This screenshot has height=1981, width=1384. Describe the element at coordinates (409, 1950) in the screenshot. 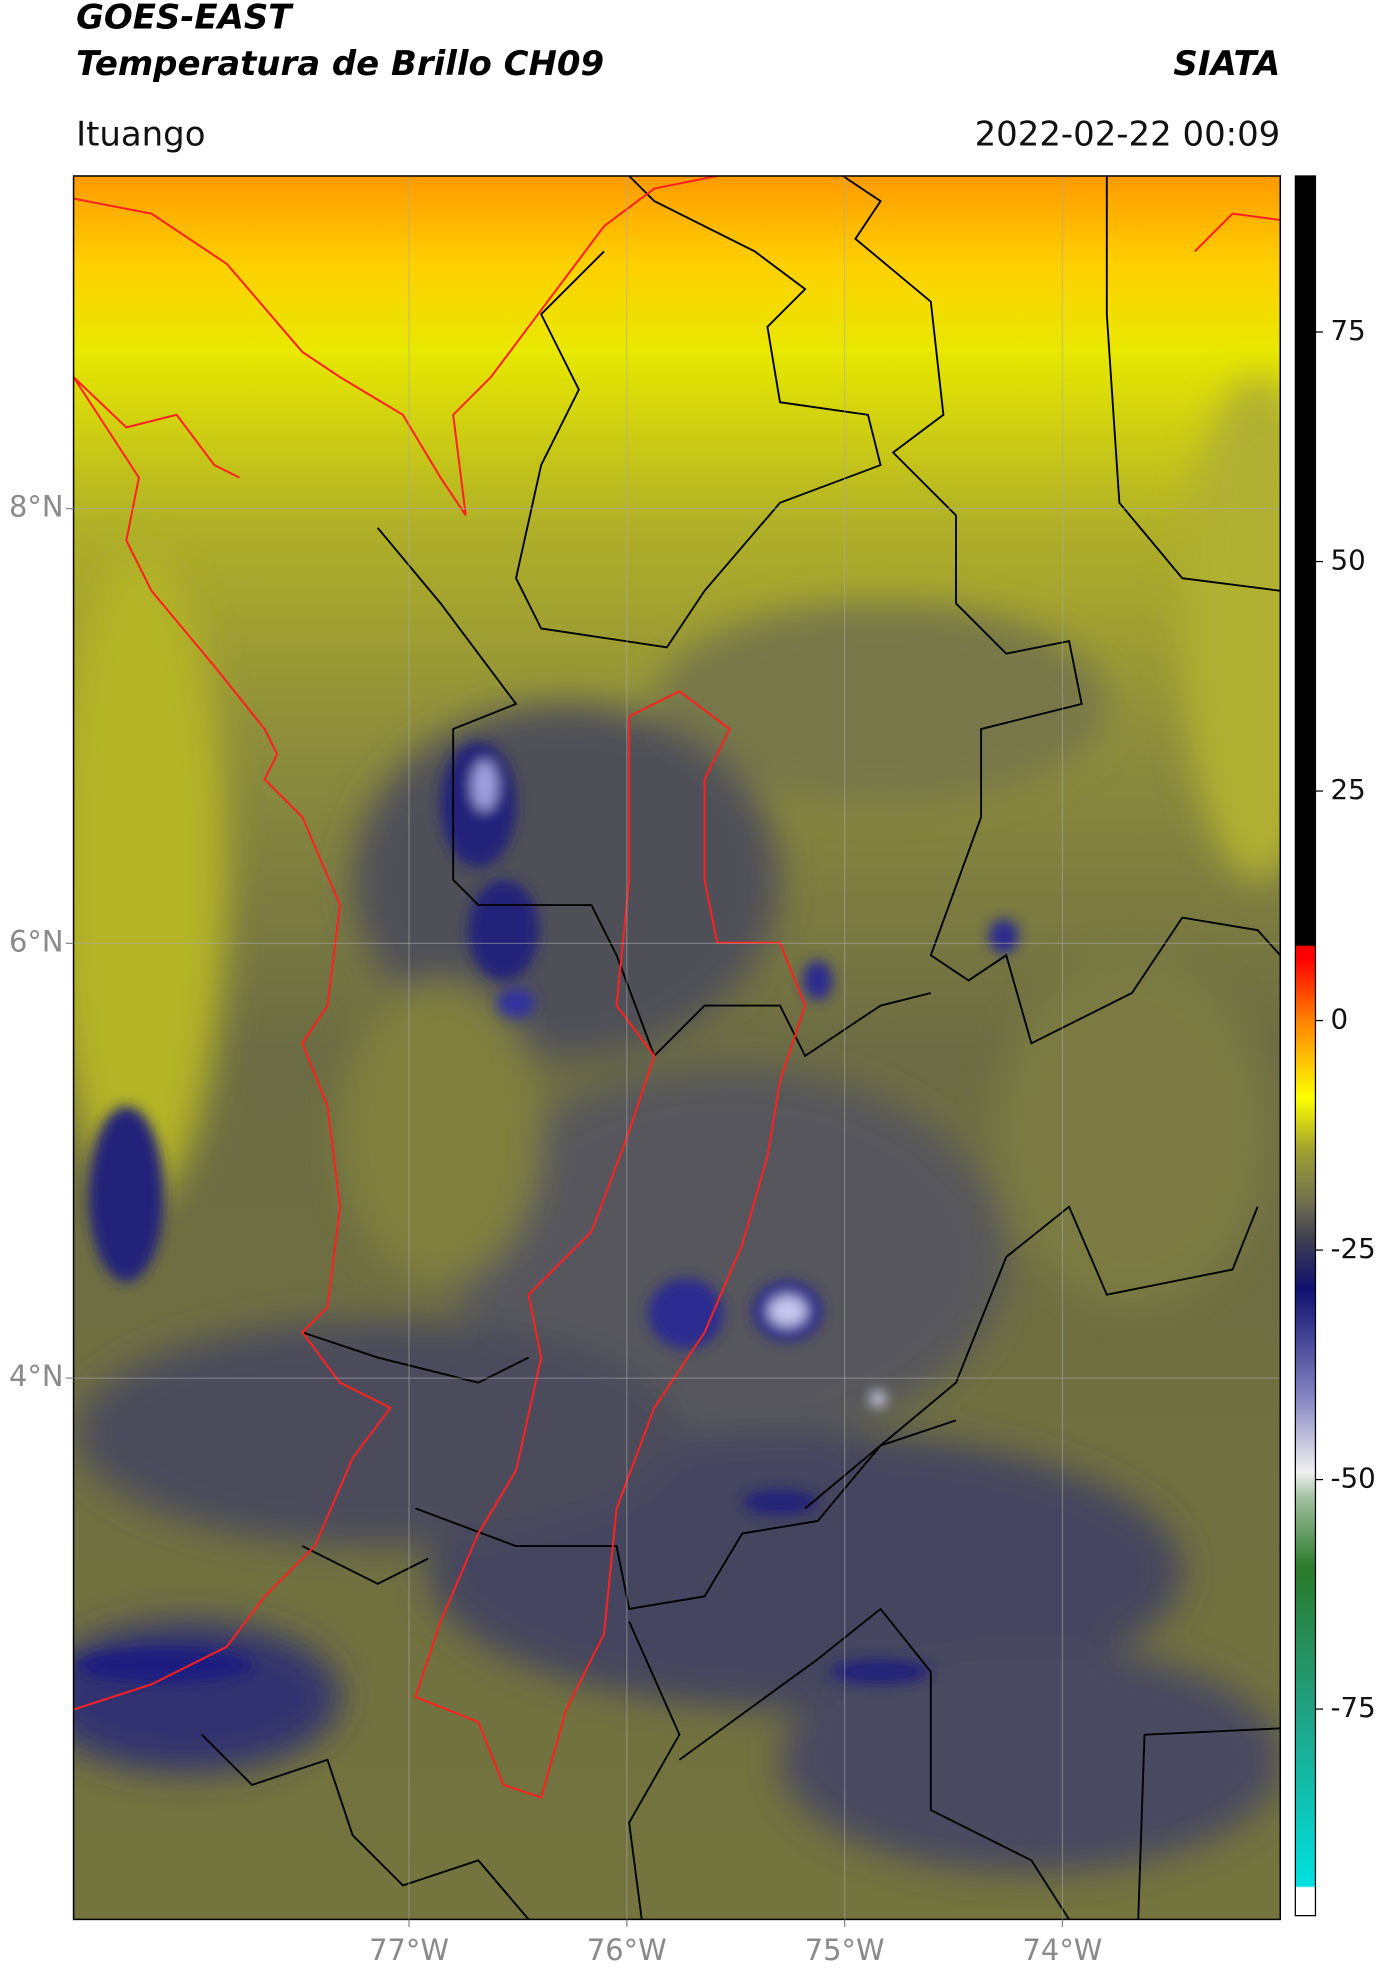

I see `lon-label: 77°W` at that location.